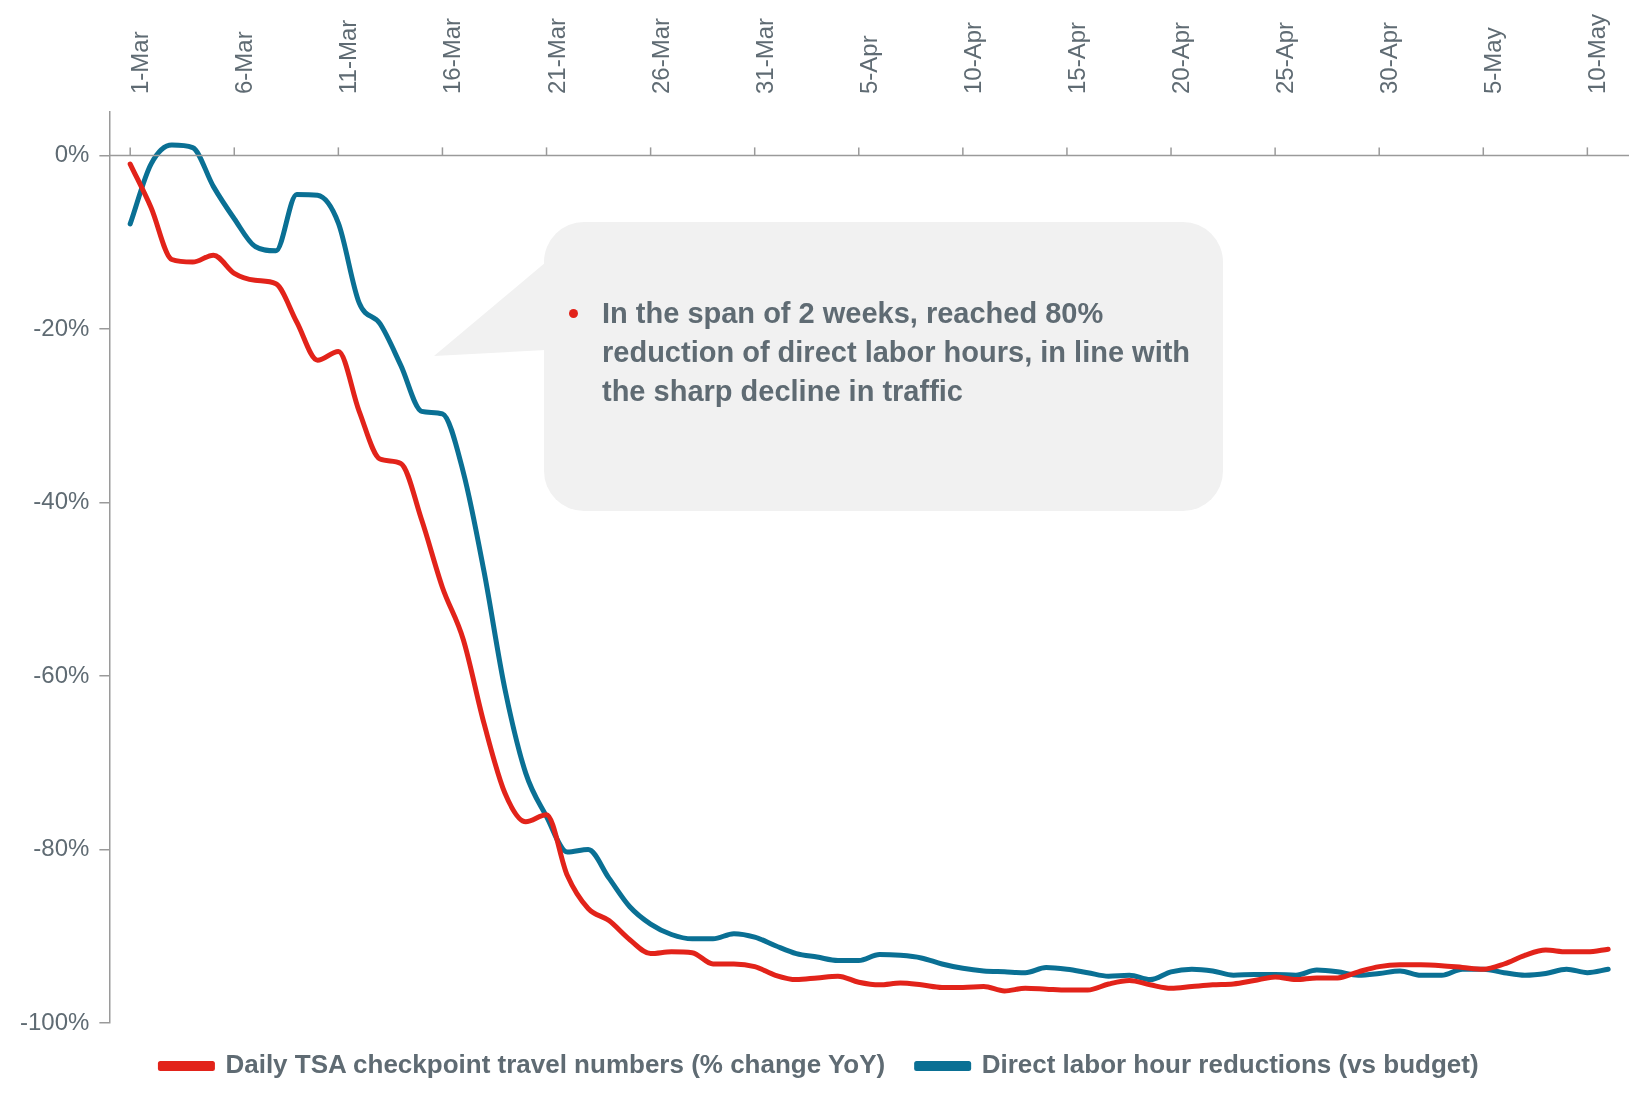  I want to click on x-tick-label: 21-Mar, so click(556, 55).